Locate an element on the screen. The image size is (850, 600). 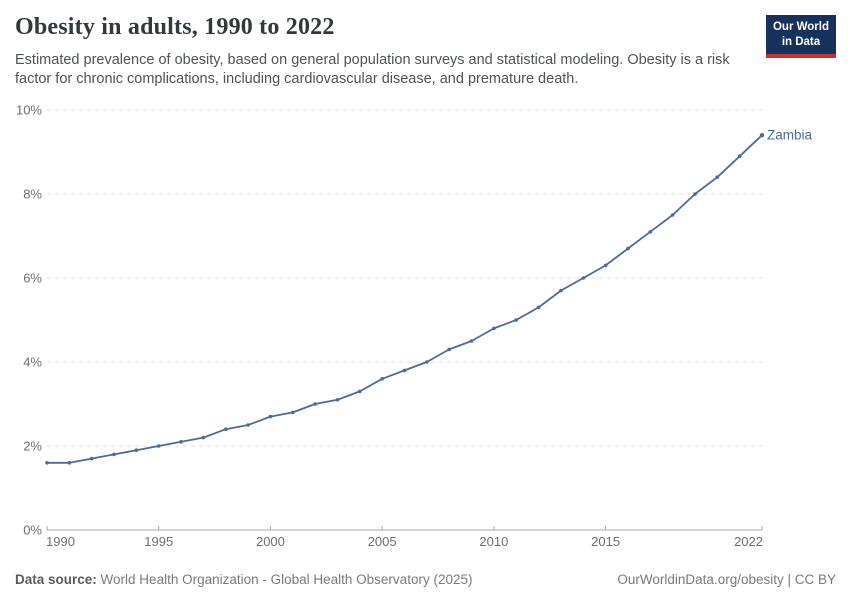
x-tick-label: 1995 is located at coordinates (158, 541).